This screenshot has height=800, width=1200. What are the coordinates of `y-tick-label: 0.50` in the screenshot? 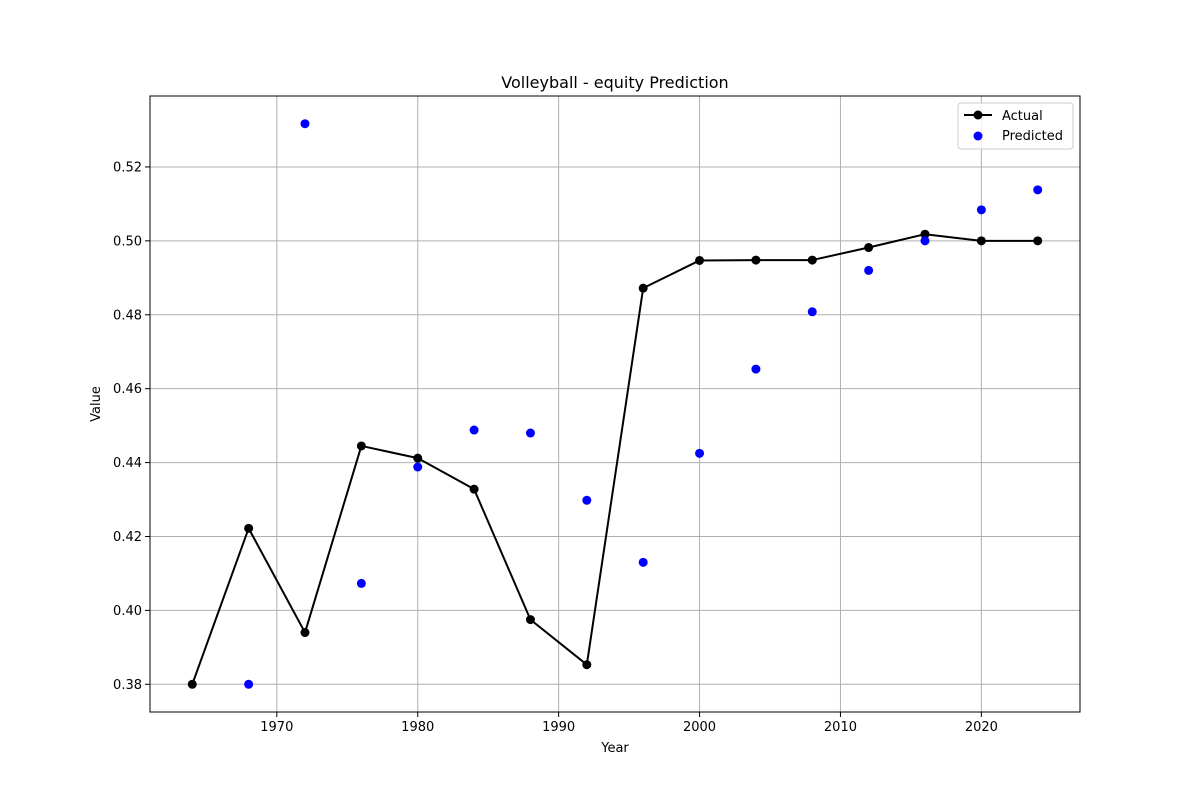 It's located at (127, 241).